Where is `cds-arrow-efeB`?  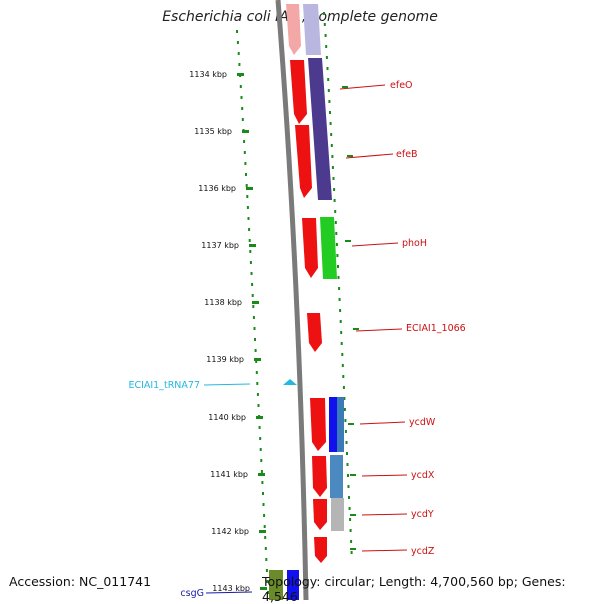 cds-arrow-efeB is located at coordinates (303, 161).